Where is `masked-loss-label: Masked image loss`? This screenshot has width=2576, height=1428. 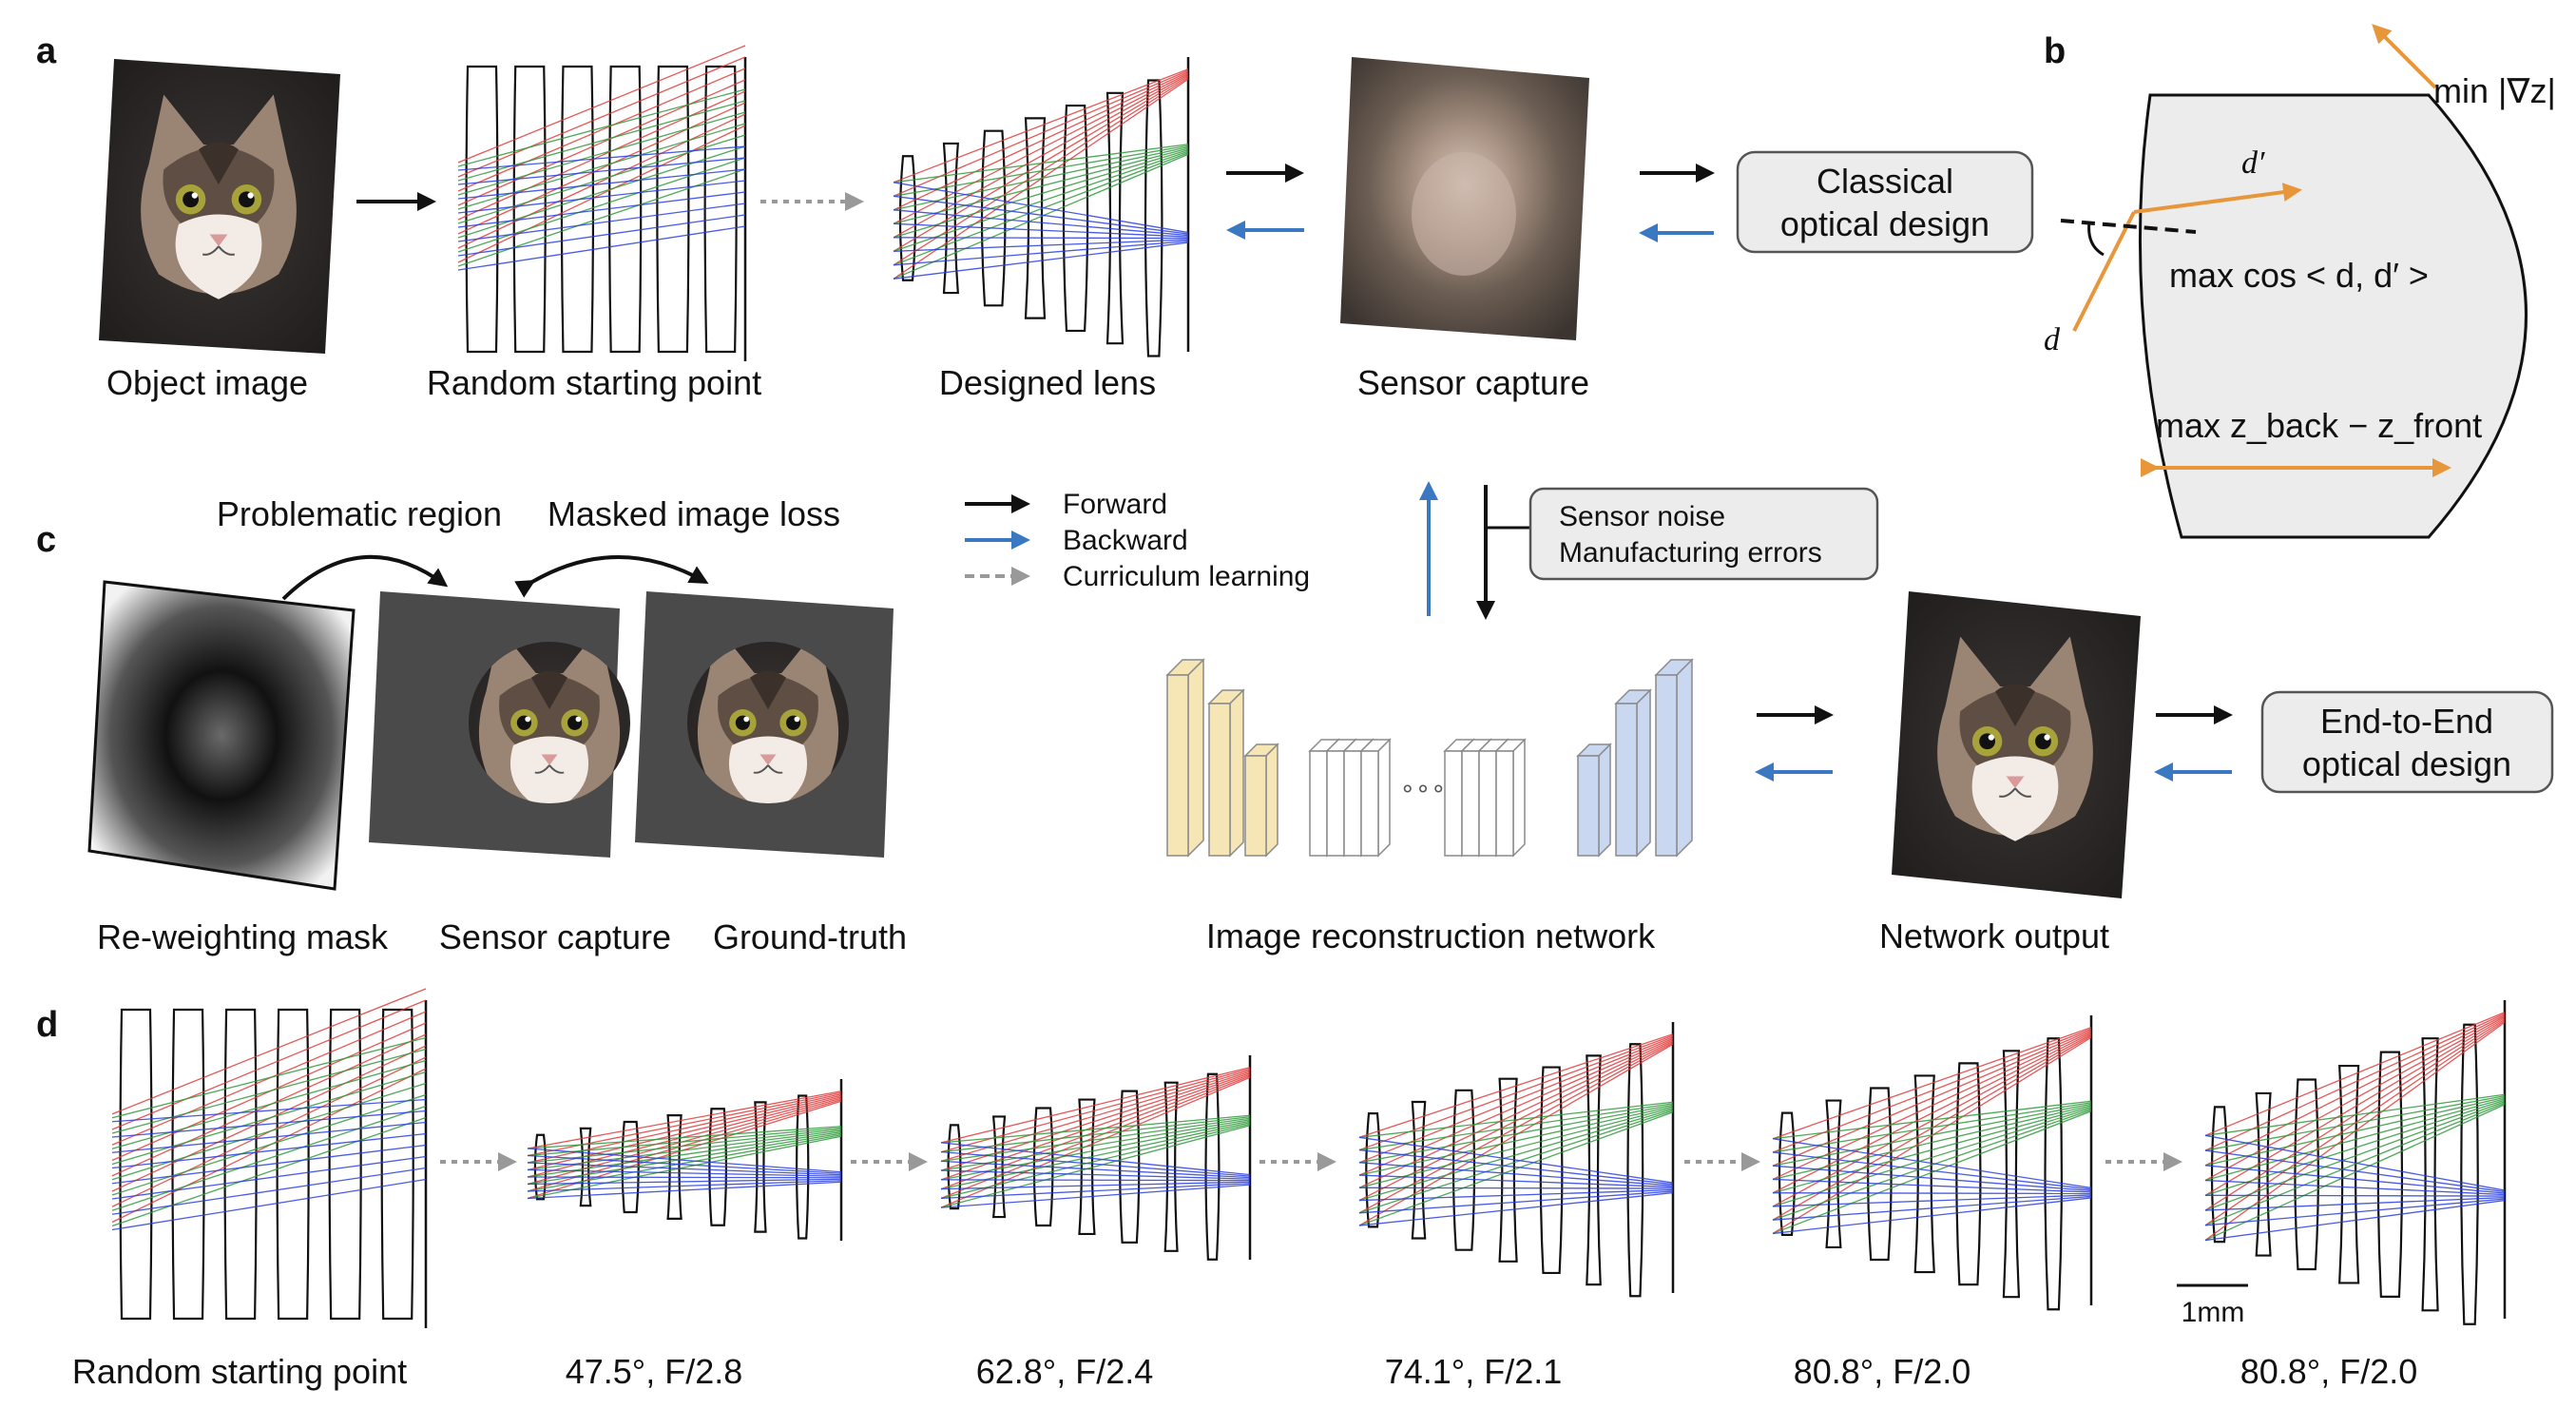
masked-loss-label: Masked image loss is located at coordinates (694, 513).